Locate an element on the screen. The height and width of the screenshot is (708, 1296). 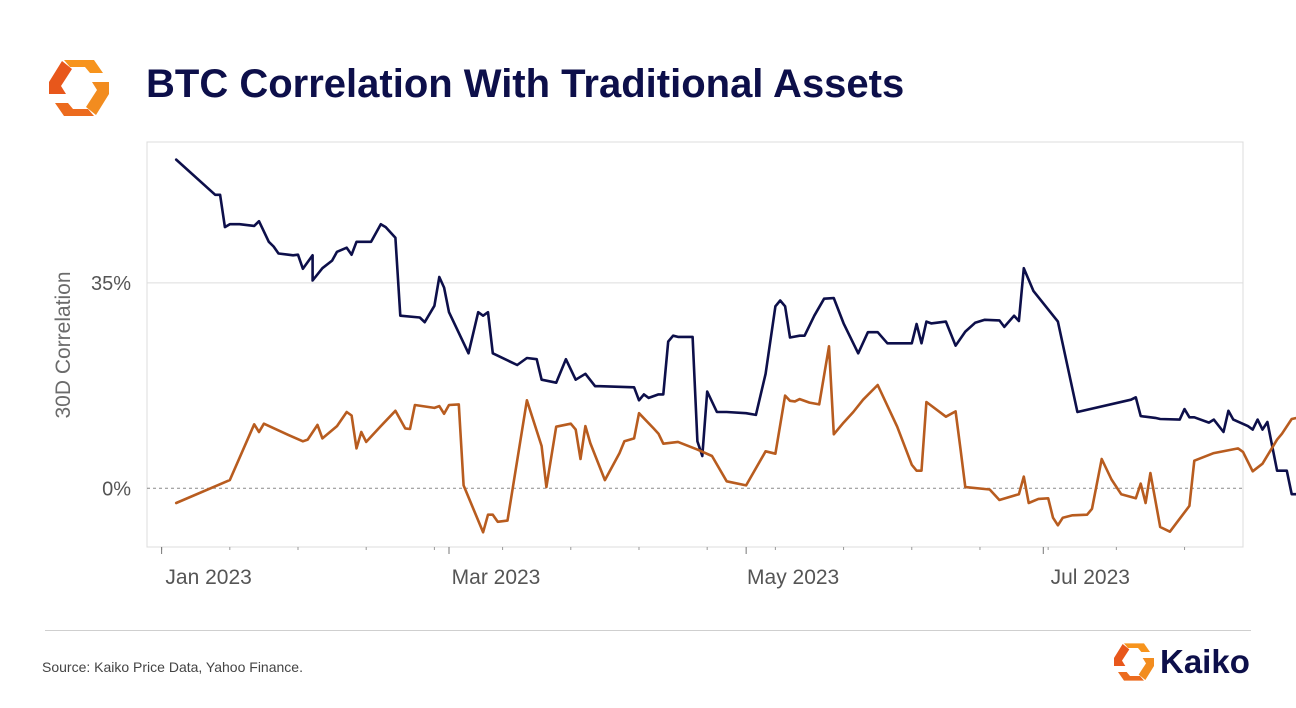
y-tick-label: 35% is located at coordinates (111, 284).